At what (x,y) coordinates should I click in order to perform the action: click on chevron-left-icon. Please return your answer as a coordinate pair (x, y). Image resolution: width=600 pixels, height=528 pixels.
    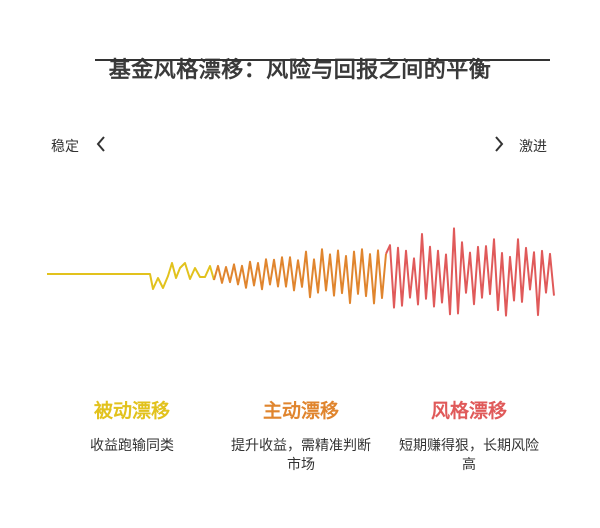
    Looking at the image, I should click on (101, 146).